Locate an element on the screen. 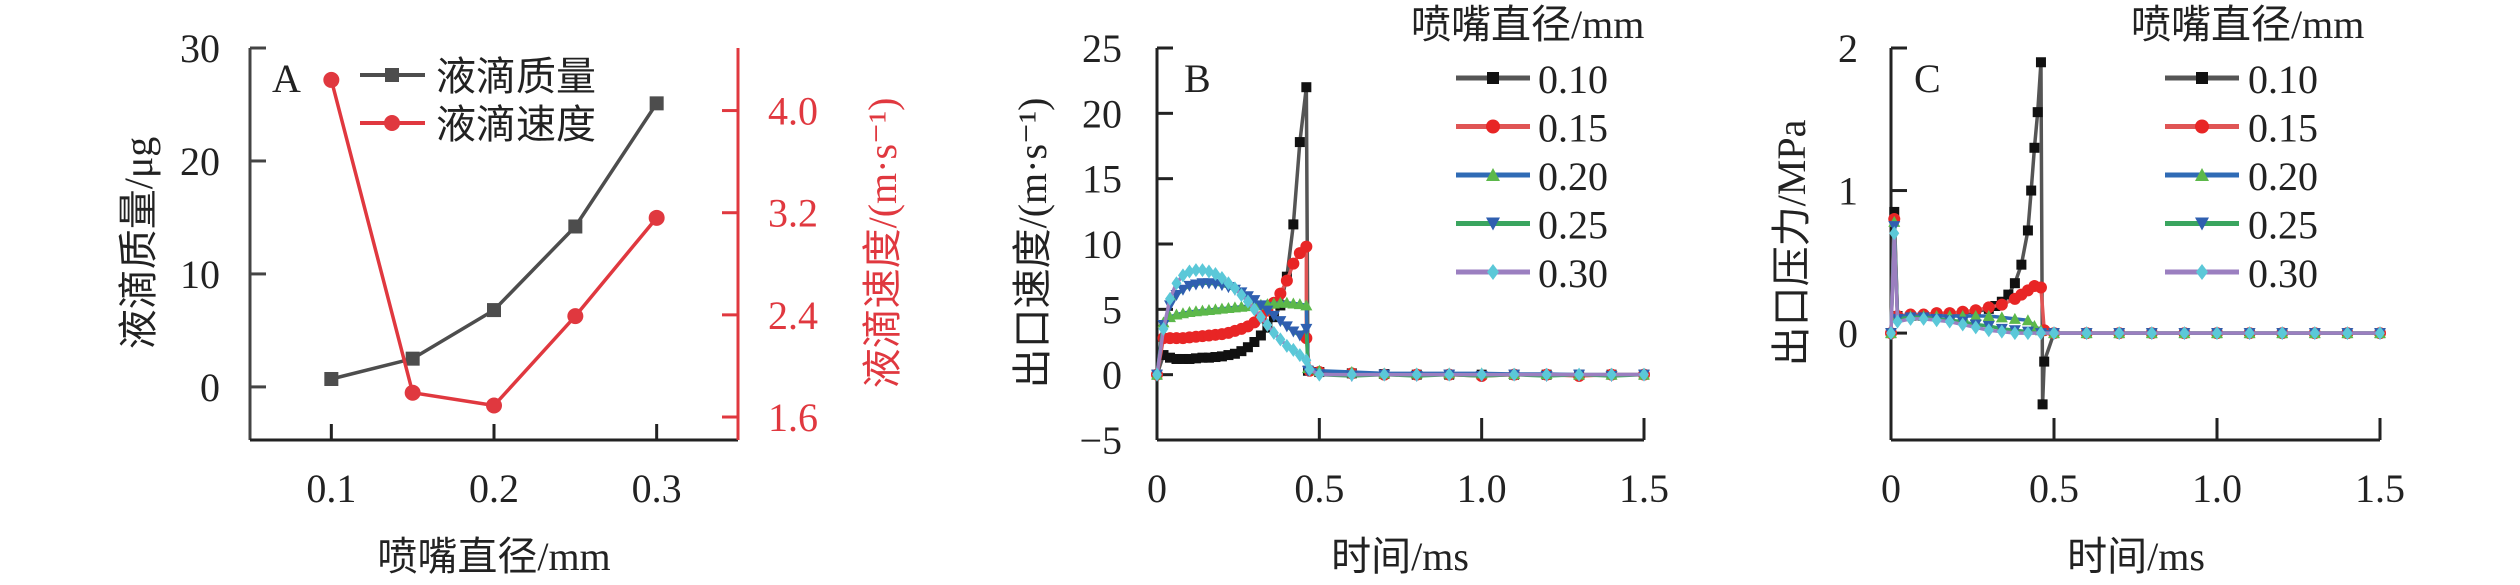 The width and height of the screenshot is (2520, 585). x-tick-label: 1.0 is located at coordinates (2217, 488).